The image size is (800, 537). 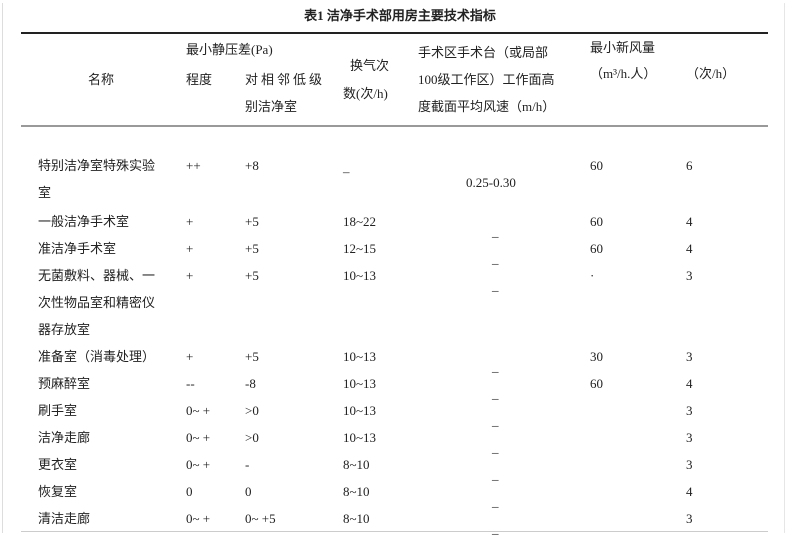 What do you see at coordinates (491, 182) in the screenshot?
I see `cell-velocity: 0.25-0.30` at bounding box center [491, 182].